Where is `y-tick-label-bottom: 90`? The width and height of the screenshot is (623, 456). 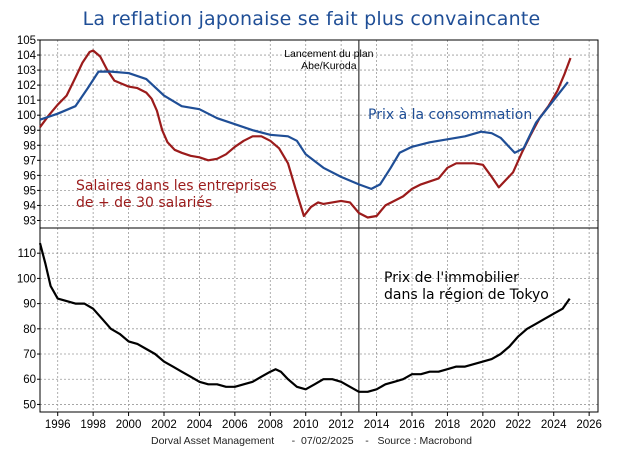 y-tick-label-bottom: 90 is located at coordinates (29, 305).